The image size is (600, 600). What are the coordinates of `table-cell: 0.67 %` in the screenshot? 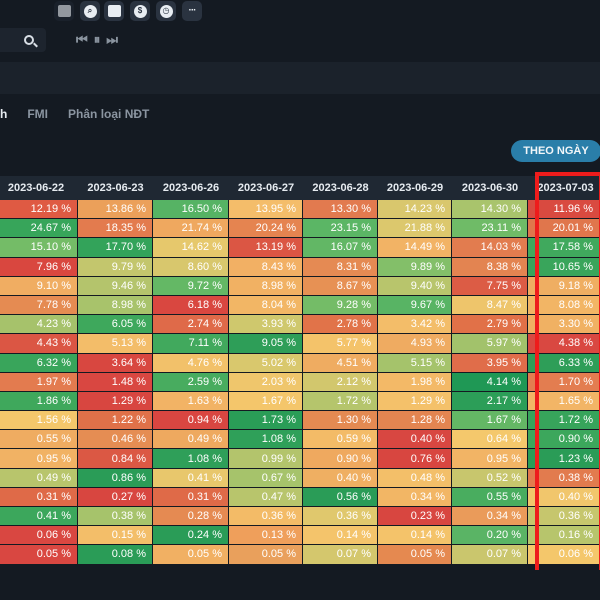 It's located at (266, 478).